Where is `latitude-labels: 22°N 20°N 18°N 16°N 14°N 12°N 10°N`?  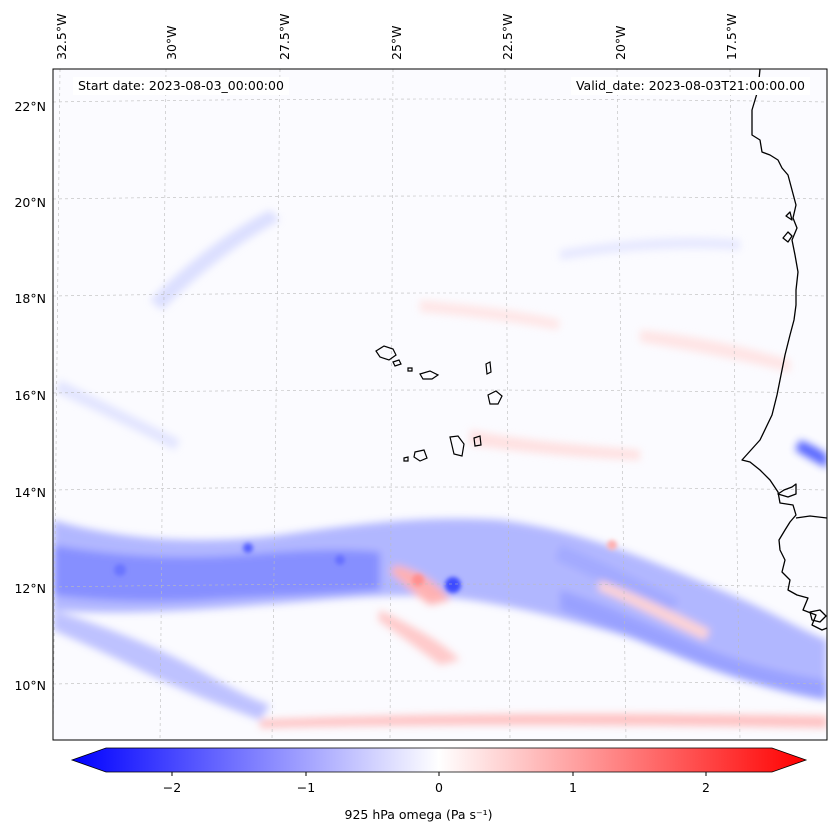 latitude-labels: 22°N 20°N 18°N 16°N 14°N 12°N 10°N is located at coordinates (30, 396).